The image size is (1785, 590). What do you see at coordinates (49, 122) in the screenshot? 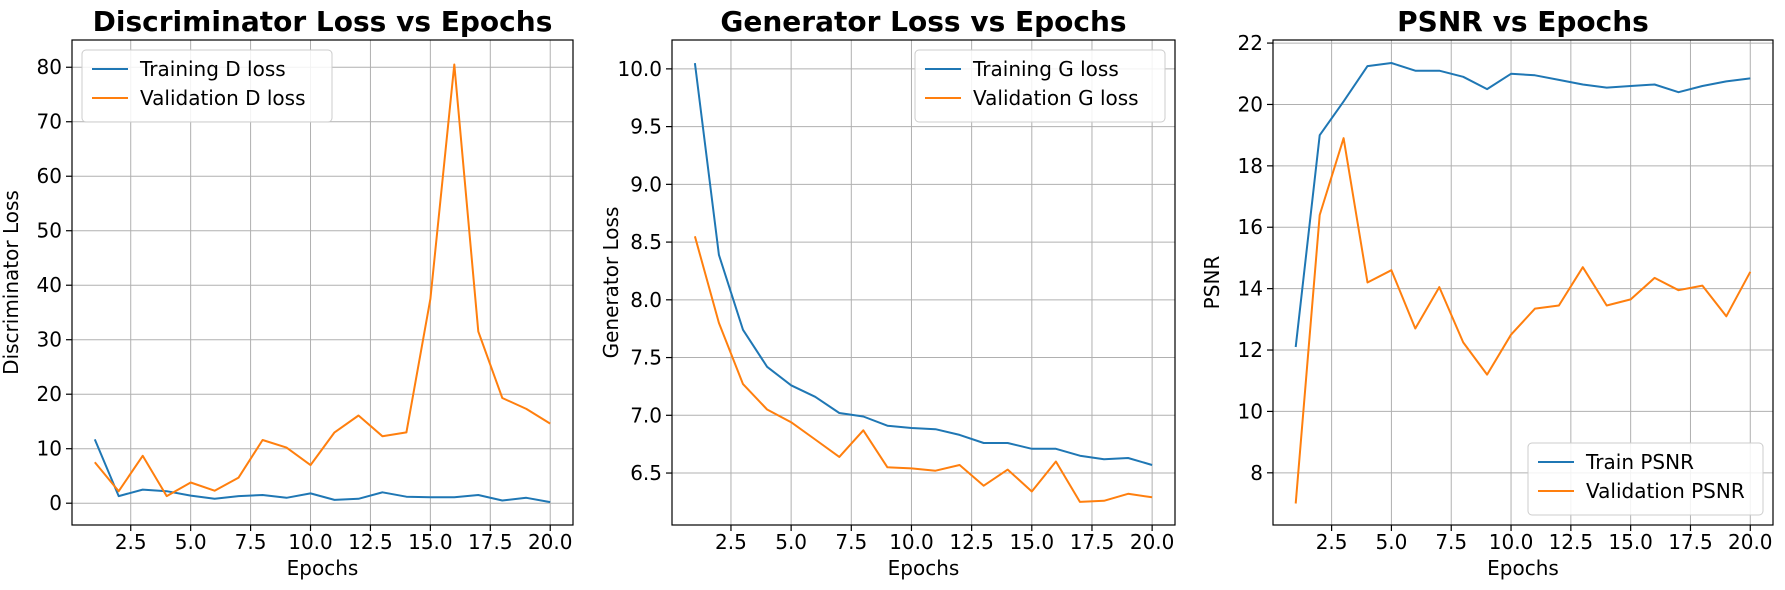
I see `y-tick-label: 70` at bounding box center [49, 122].